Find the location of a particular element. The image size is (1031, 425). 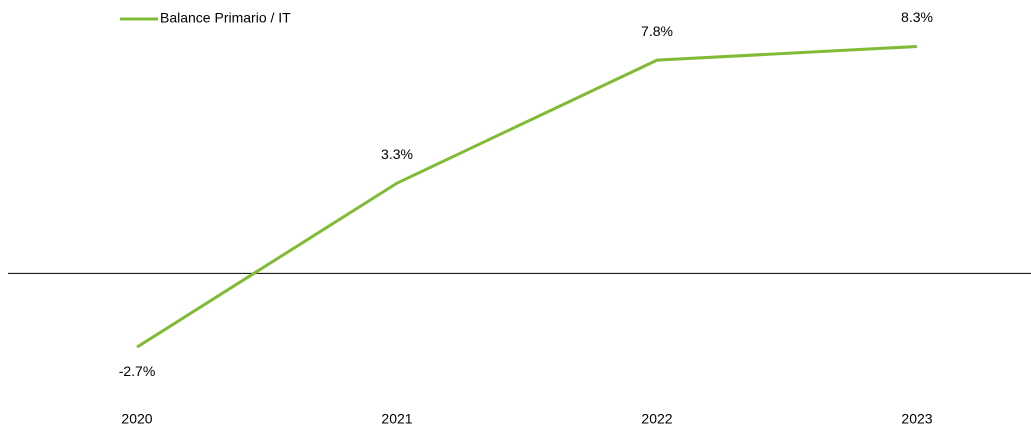

legend-label: Balance Primario / IT is located at coordinates (225, 18).